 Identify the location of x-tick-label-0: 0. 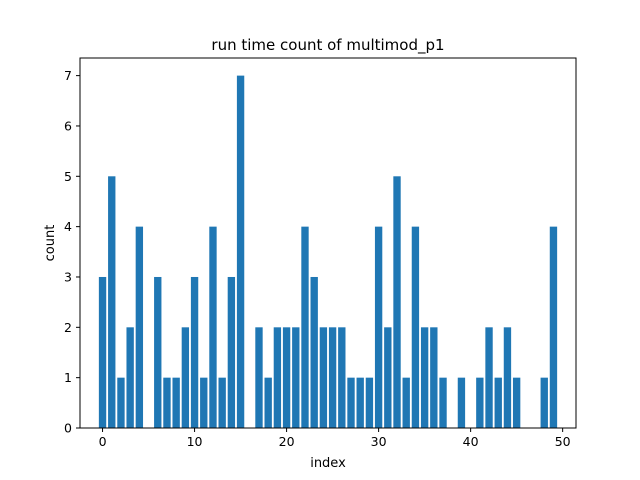
(103, 441).